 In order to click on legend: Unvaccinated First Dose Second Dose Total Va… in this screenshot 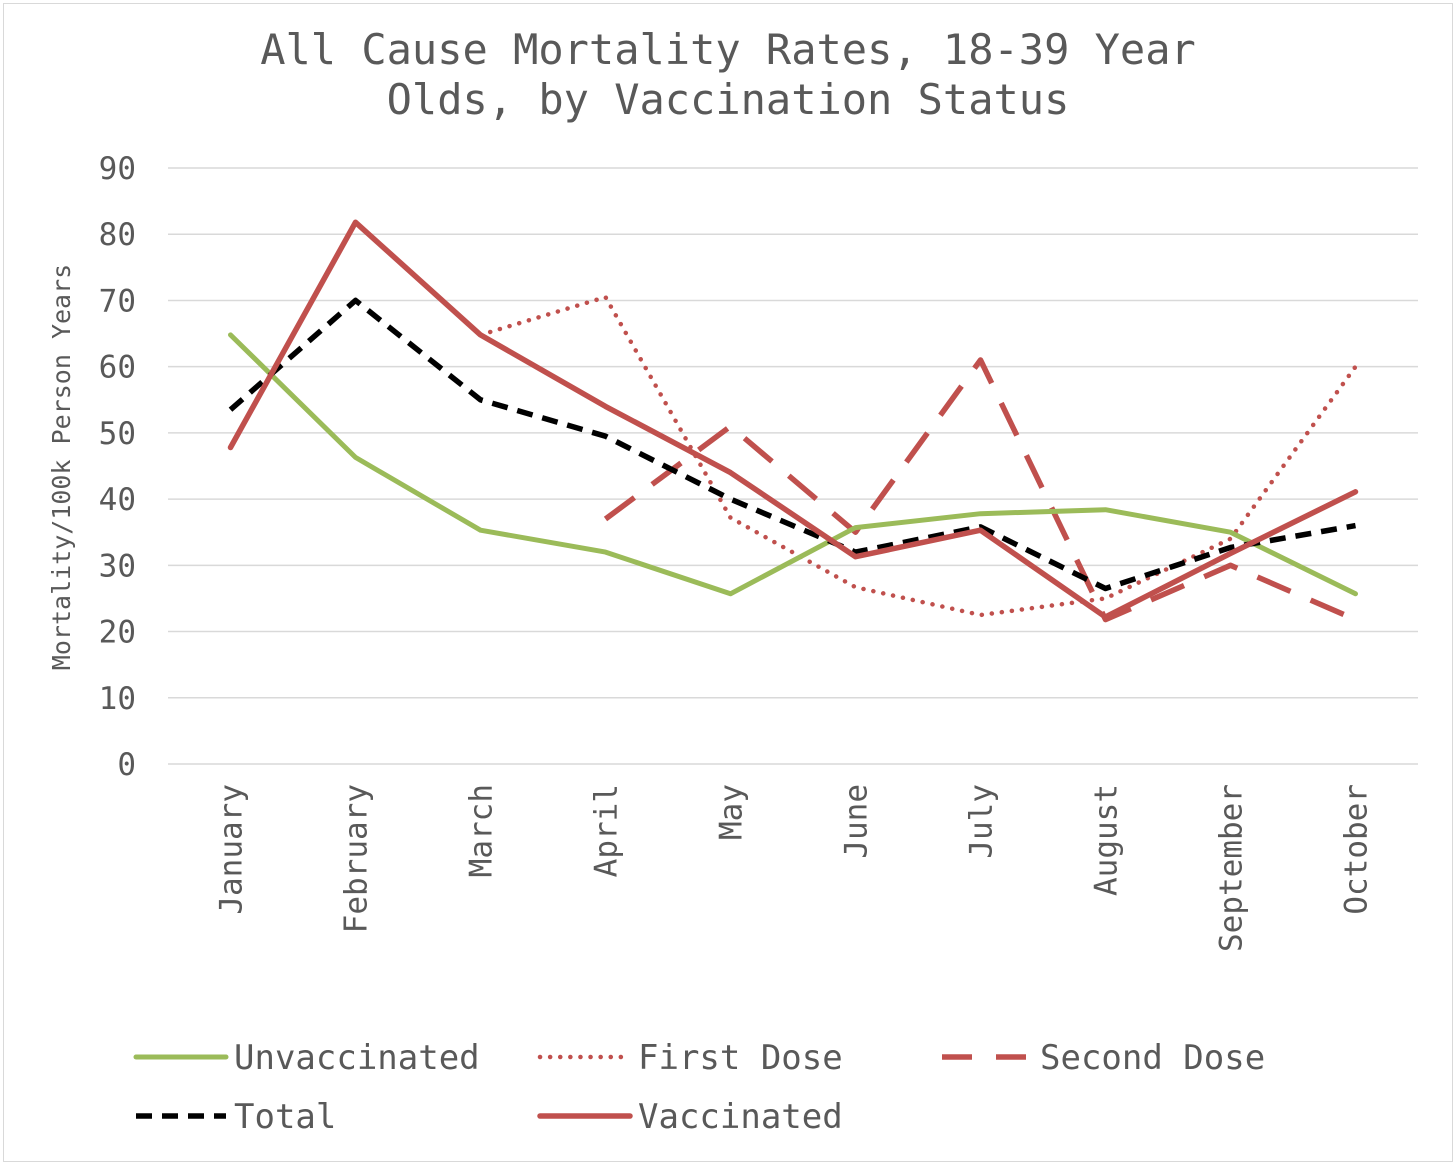, I will do `click(699, 1087)`.